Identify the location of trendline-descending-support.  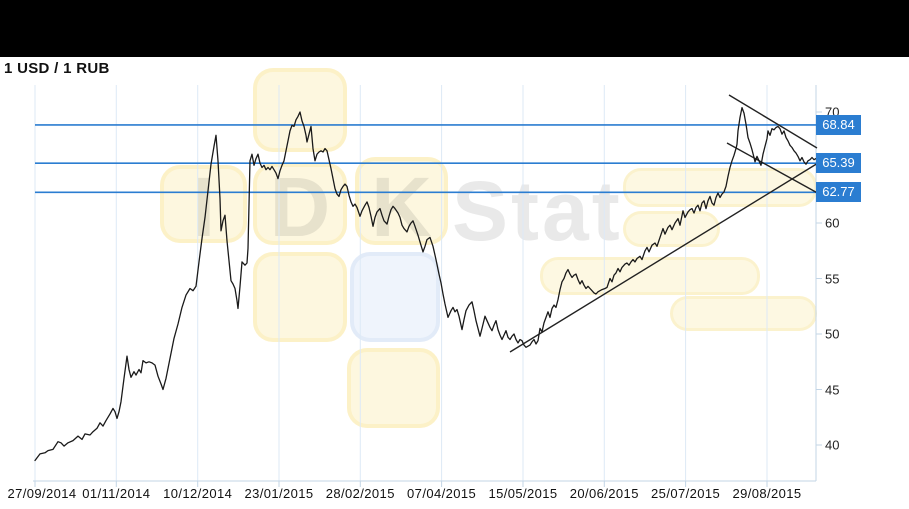
(775, 169).